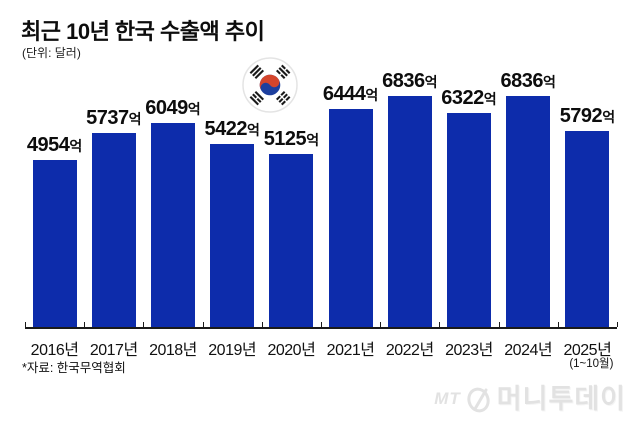  Describe the element at coordinates (143, 31) in the screenshot. I see `chart-title: 최근 10년 한국 수출액 추이` at that location.